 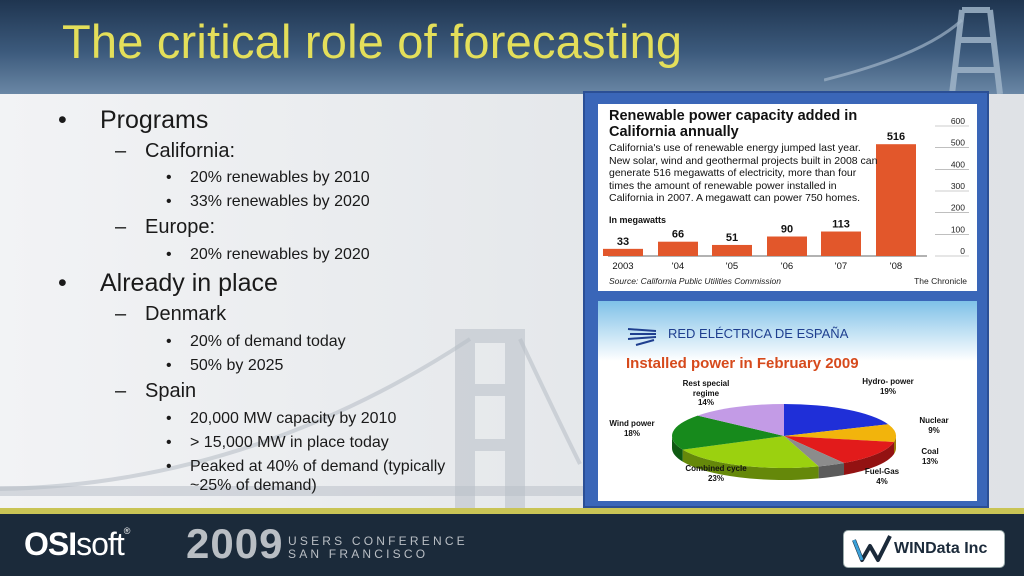 What do you see at coordinates (742, 363) in the screenshot?
I see `pie-chart-title: Installed power in February 2009` at bounding box center [742, 363].